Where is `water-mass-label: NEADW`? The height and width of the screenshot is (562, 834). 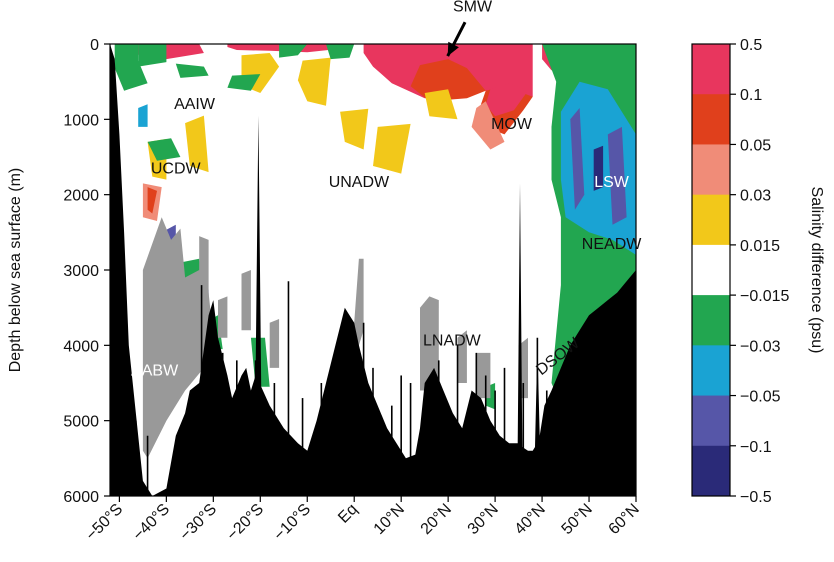
water-mass-label: NEADW is located at coordinates (612, 244).